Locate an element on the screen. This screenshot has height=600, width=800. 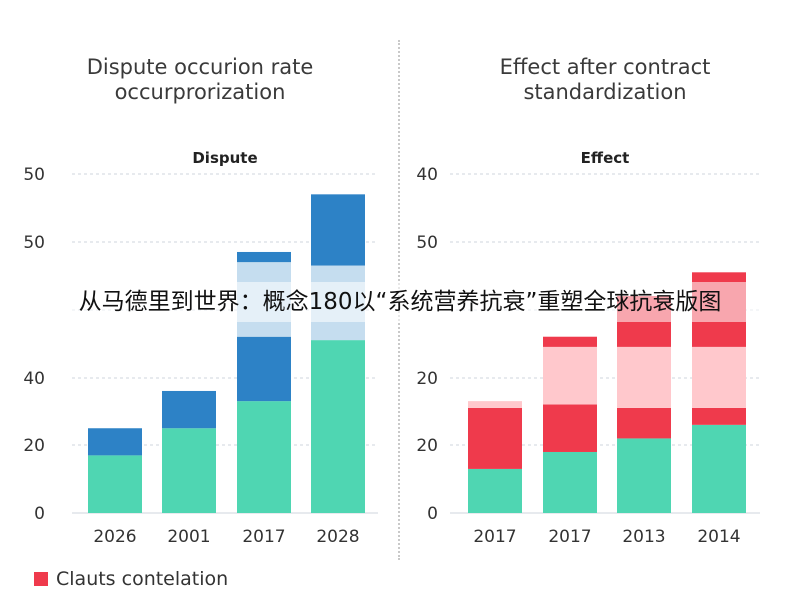
overlay-caption: 从马德里到世界：概念180以“系统营养抗衰”重塑全球抗衰版图 is located at coordinates (400, 302).